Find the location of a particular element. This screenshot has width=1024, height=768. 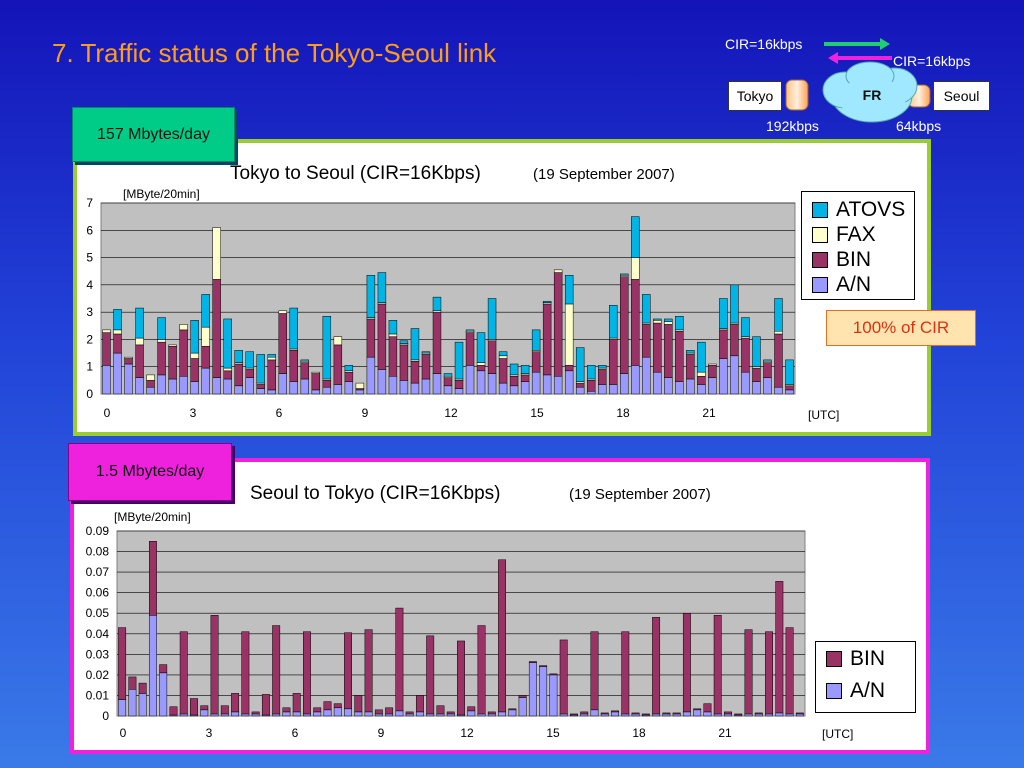

y-tick-label: 0.04 is located at coordinates (98, 634).